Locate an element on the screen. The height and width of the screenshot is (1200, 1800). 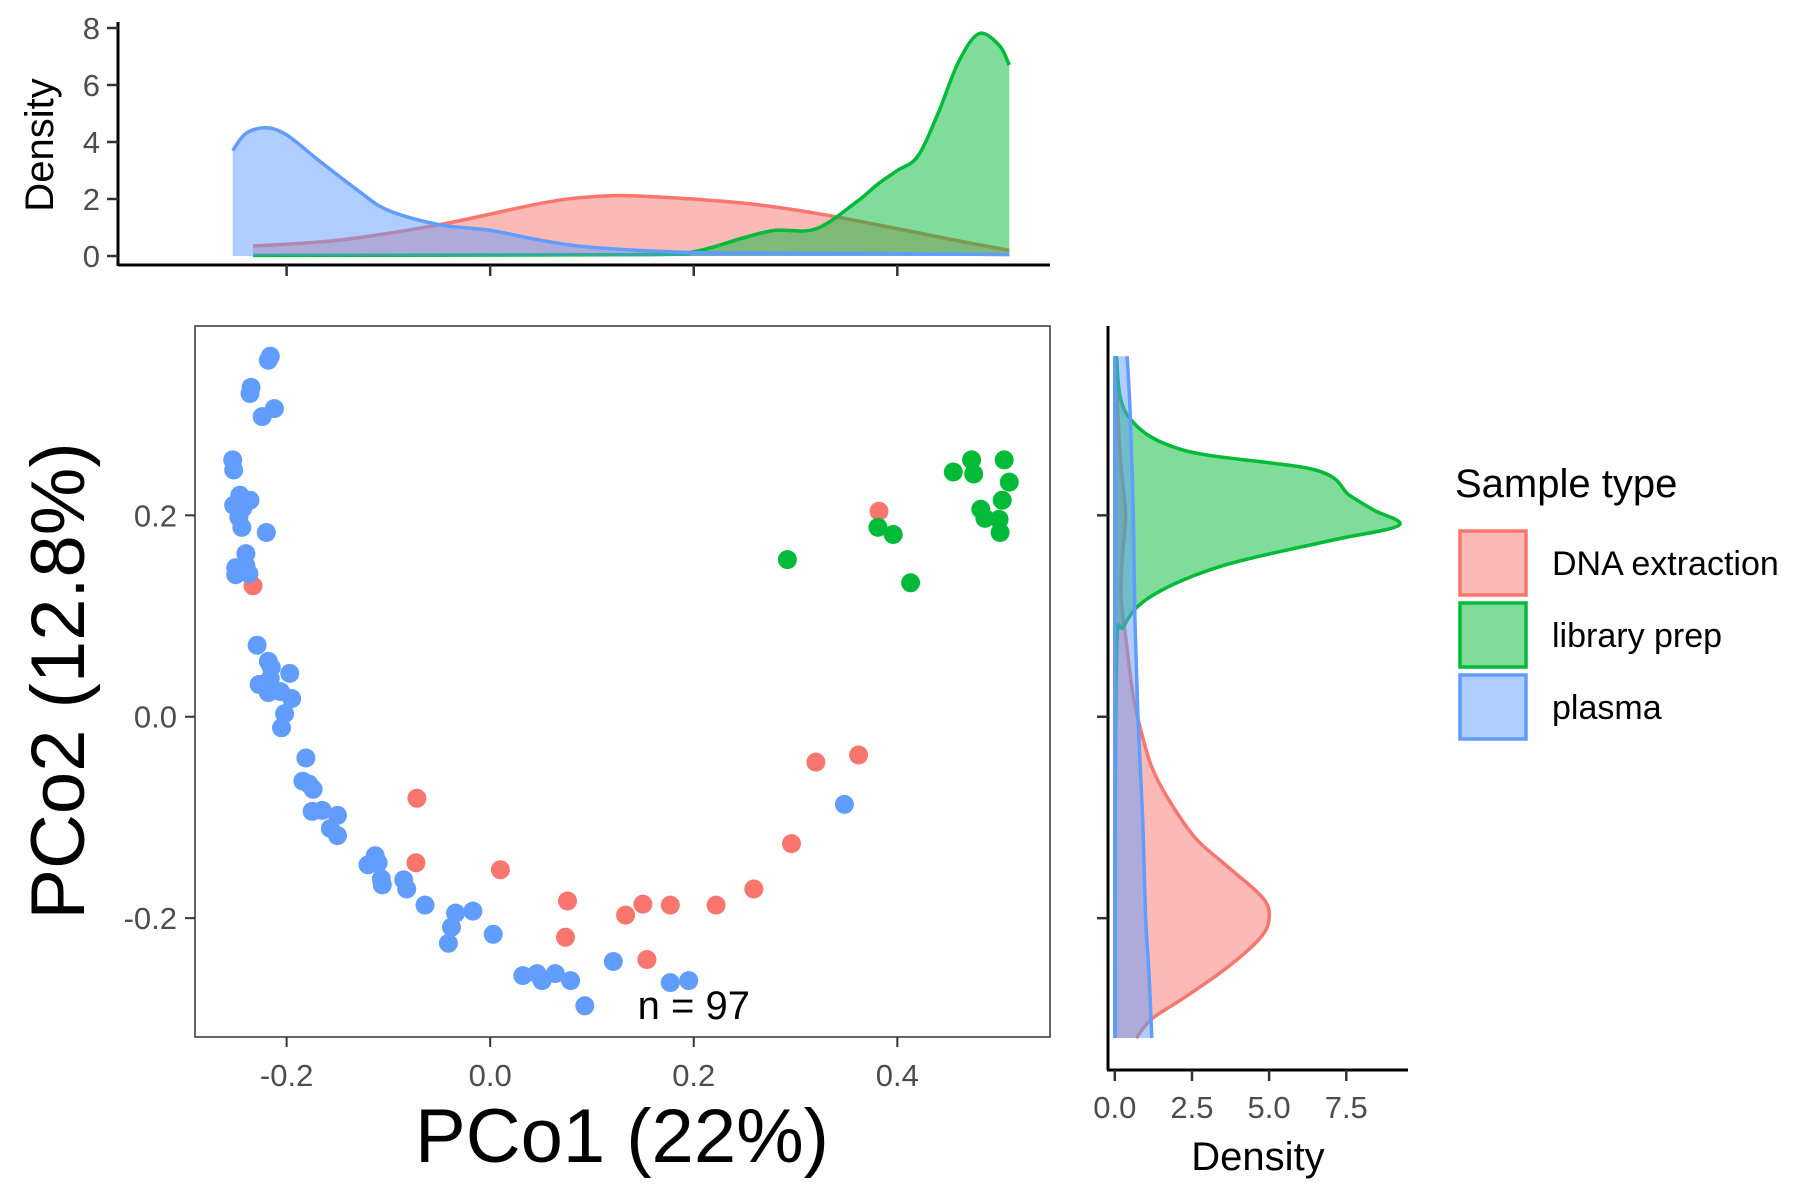
top-density-y-tick-label: 8 is located at coordinates (91, 28).